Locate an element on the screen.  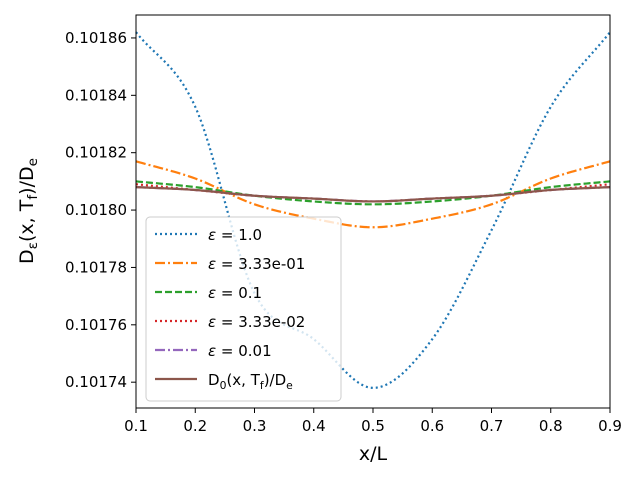
y-axis-label: Dε​(x, Tf​)/De​ is located at coordinates (28, 211).